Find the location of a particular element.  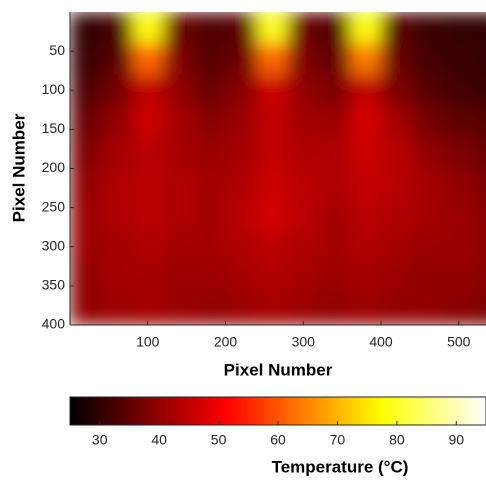

y-tick-label: 350 is located at coordinates (54, 285).